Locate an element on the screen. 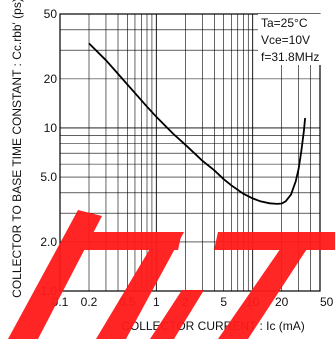 The width and height of the screenshot is (335, 339). x-axis-label: COLLECTOR CURRENT : Ic (mA) is located at coordinates (213, 326).